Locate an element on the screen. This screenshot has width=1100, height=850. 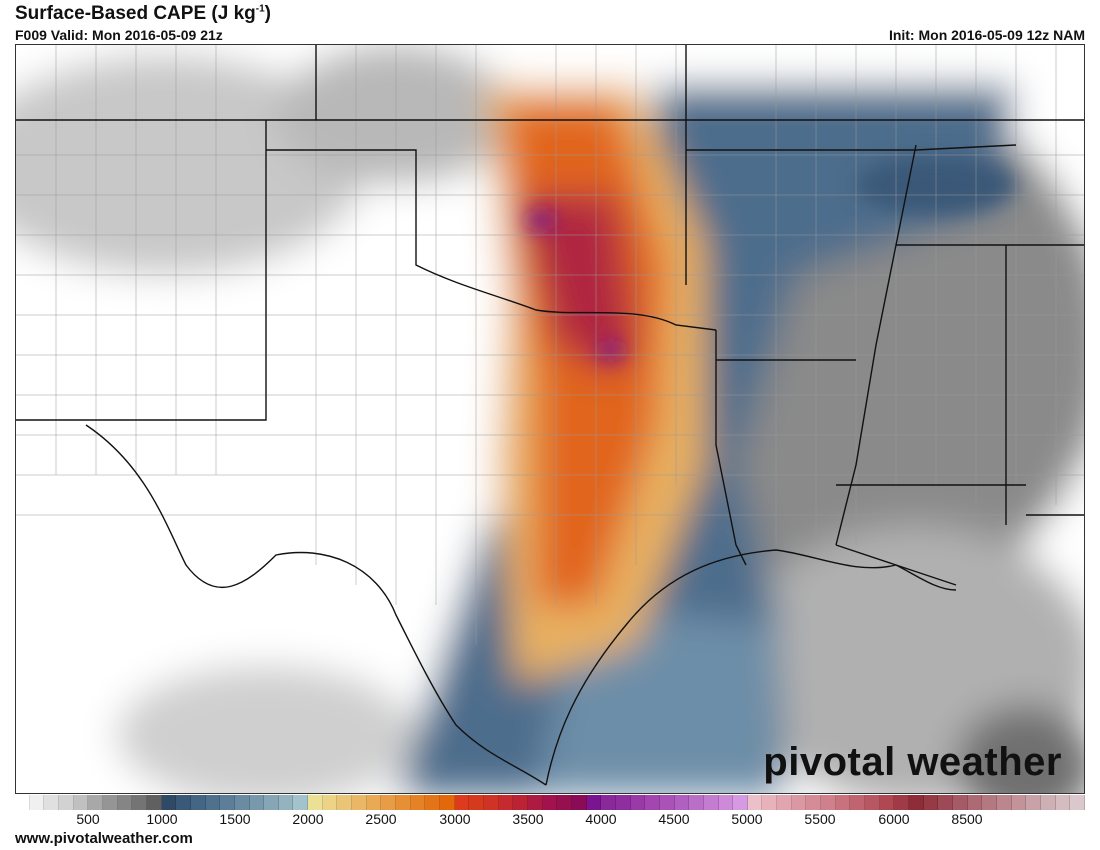
colorbar-label: 500 is located at coordinates (88, 819).